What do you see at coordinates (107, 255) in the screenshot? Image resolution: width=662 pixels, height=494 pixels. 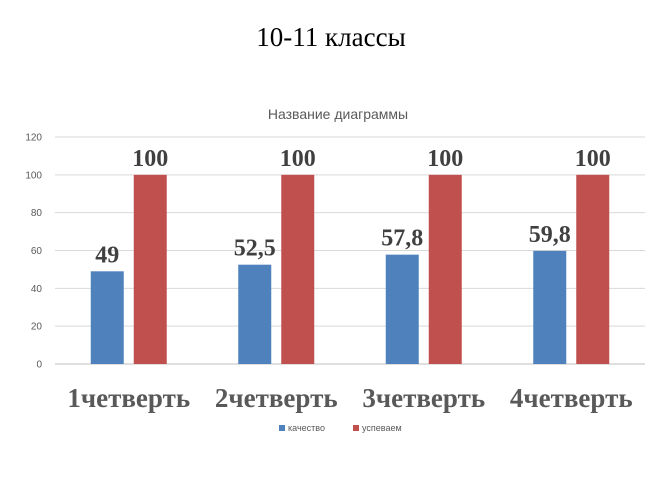 I see `data-label: 49` at bounding box center [107, 255].